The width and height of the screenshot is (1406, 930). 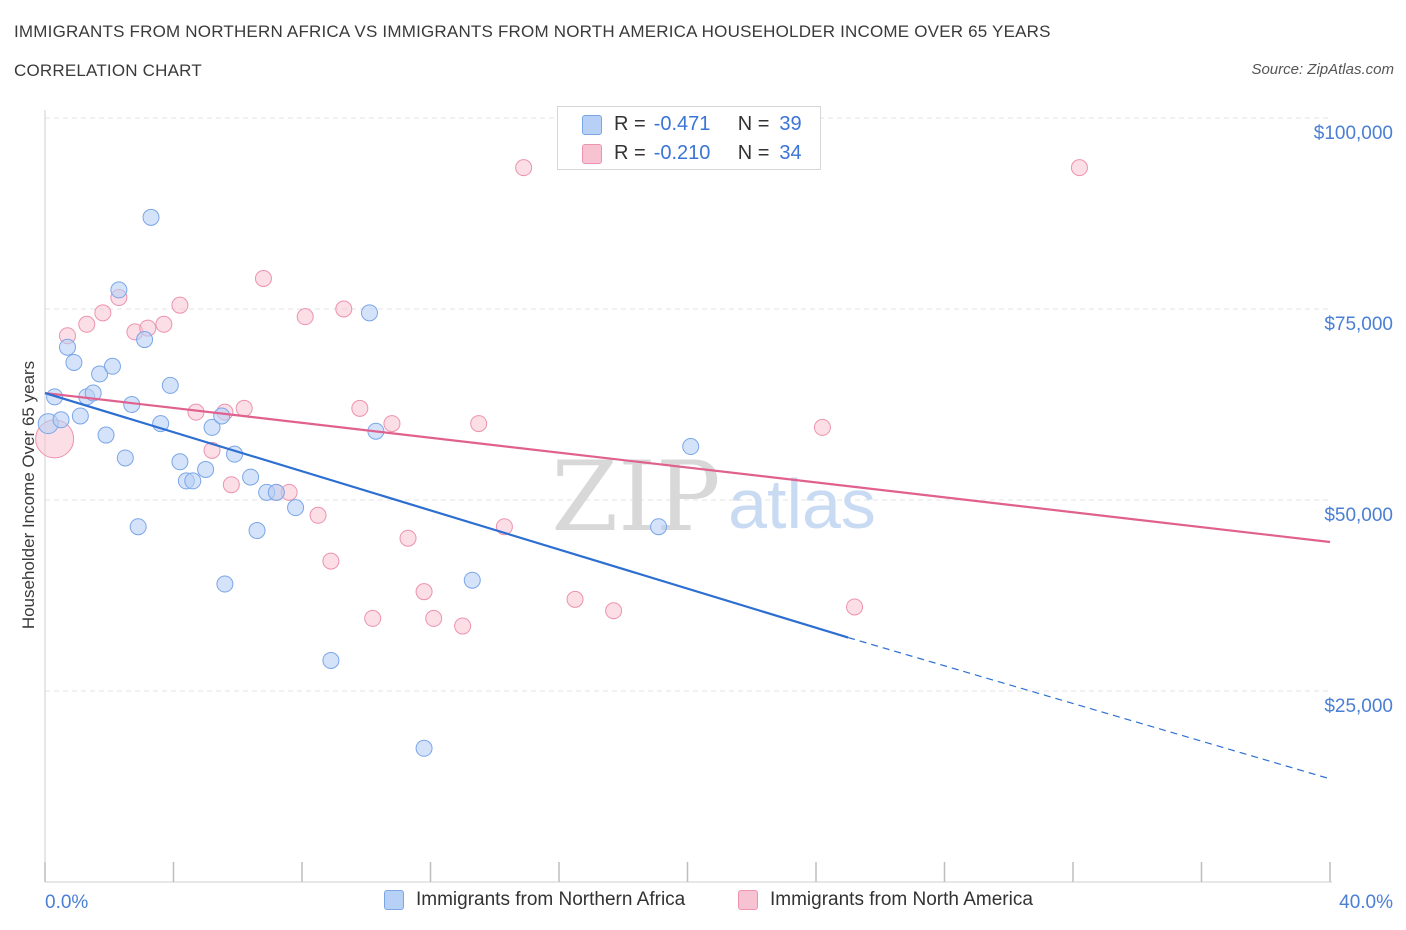 What do you see at coordinates (108, 70) in the screenshot?
I see `chart-subtitle: CORRELATION CHART` at bounding box center [108, 70].